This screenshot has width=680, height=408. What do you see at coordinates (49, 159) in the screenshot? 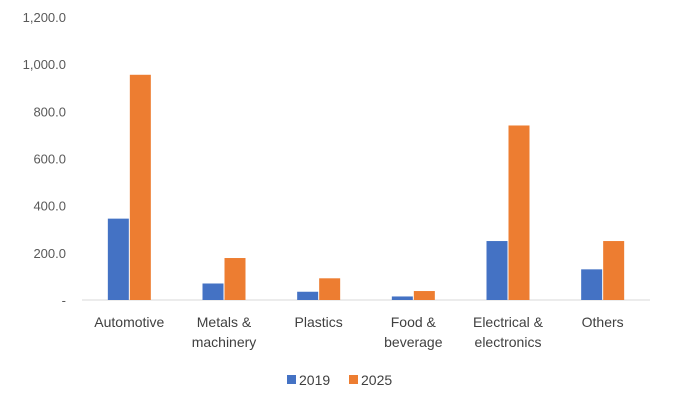
I see `y-tick-label: 600.0` at bounding box center [49, 159].